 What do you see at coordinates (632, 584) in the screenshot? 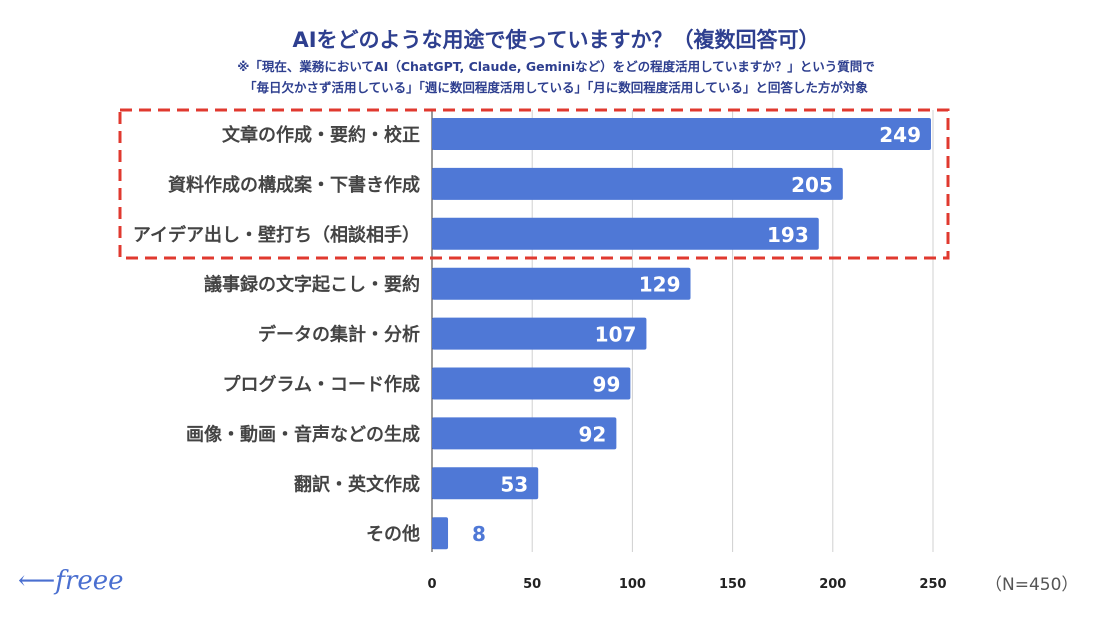
I see `x-tick-label: 100` at bounding box center [632, 584].